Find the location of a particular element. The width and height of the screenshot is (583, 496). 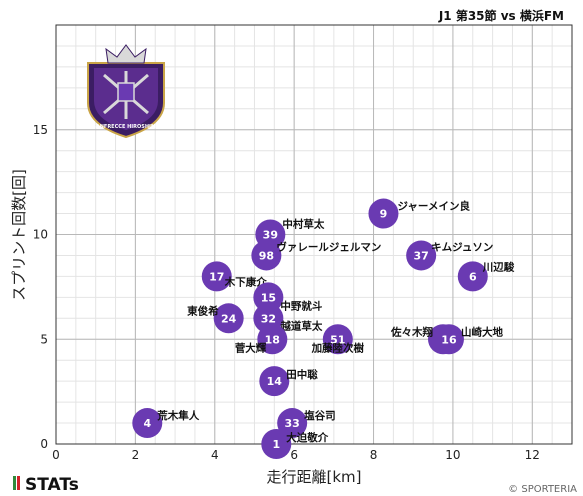

player-point: 17 木下康介 is located at coordinates (234, 276).